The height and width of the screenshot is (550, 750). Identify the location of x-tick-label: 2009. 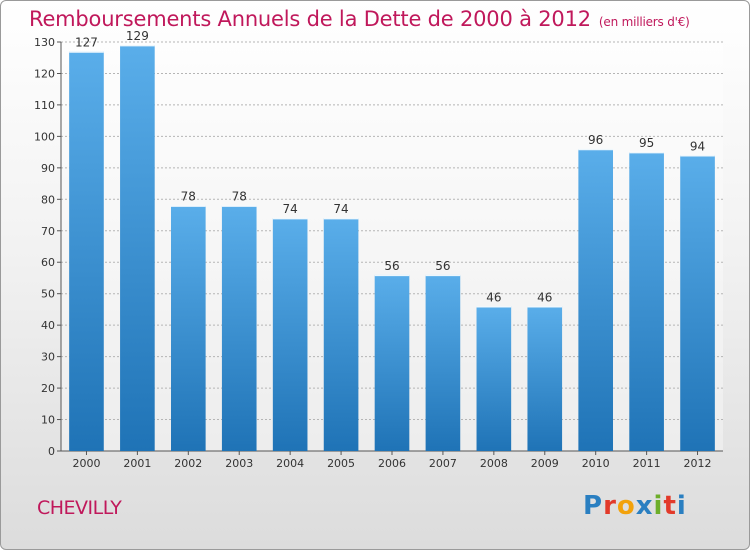
(545, 463).